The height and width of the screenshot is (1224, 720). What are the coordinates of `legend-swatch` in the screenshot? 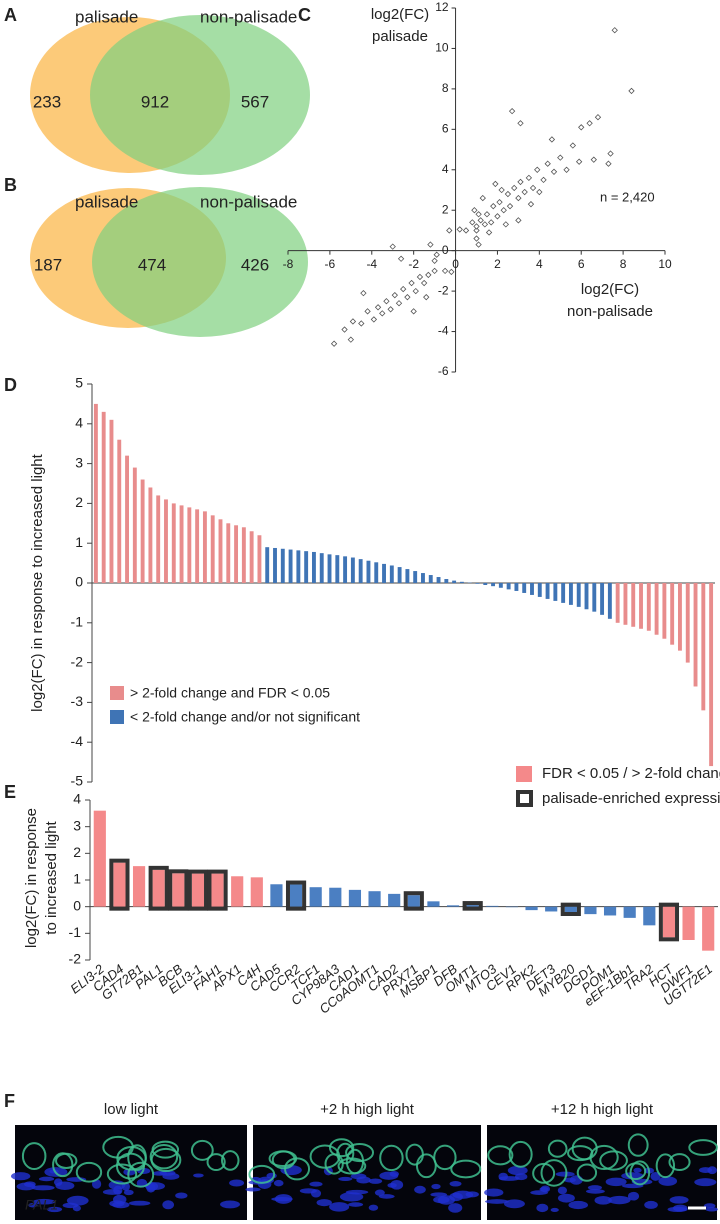 It's located at (117, 717).